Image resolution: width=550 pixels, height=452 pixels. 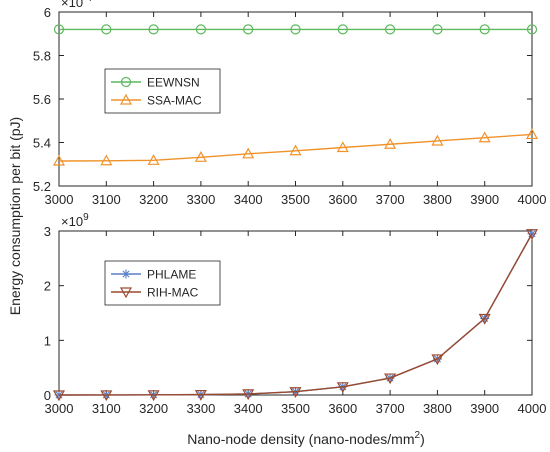 What do you see at coordinates (171, 275) in the screenshot?
I see `legend-entry-label: PHLAME` at bounding box center [171, 275].